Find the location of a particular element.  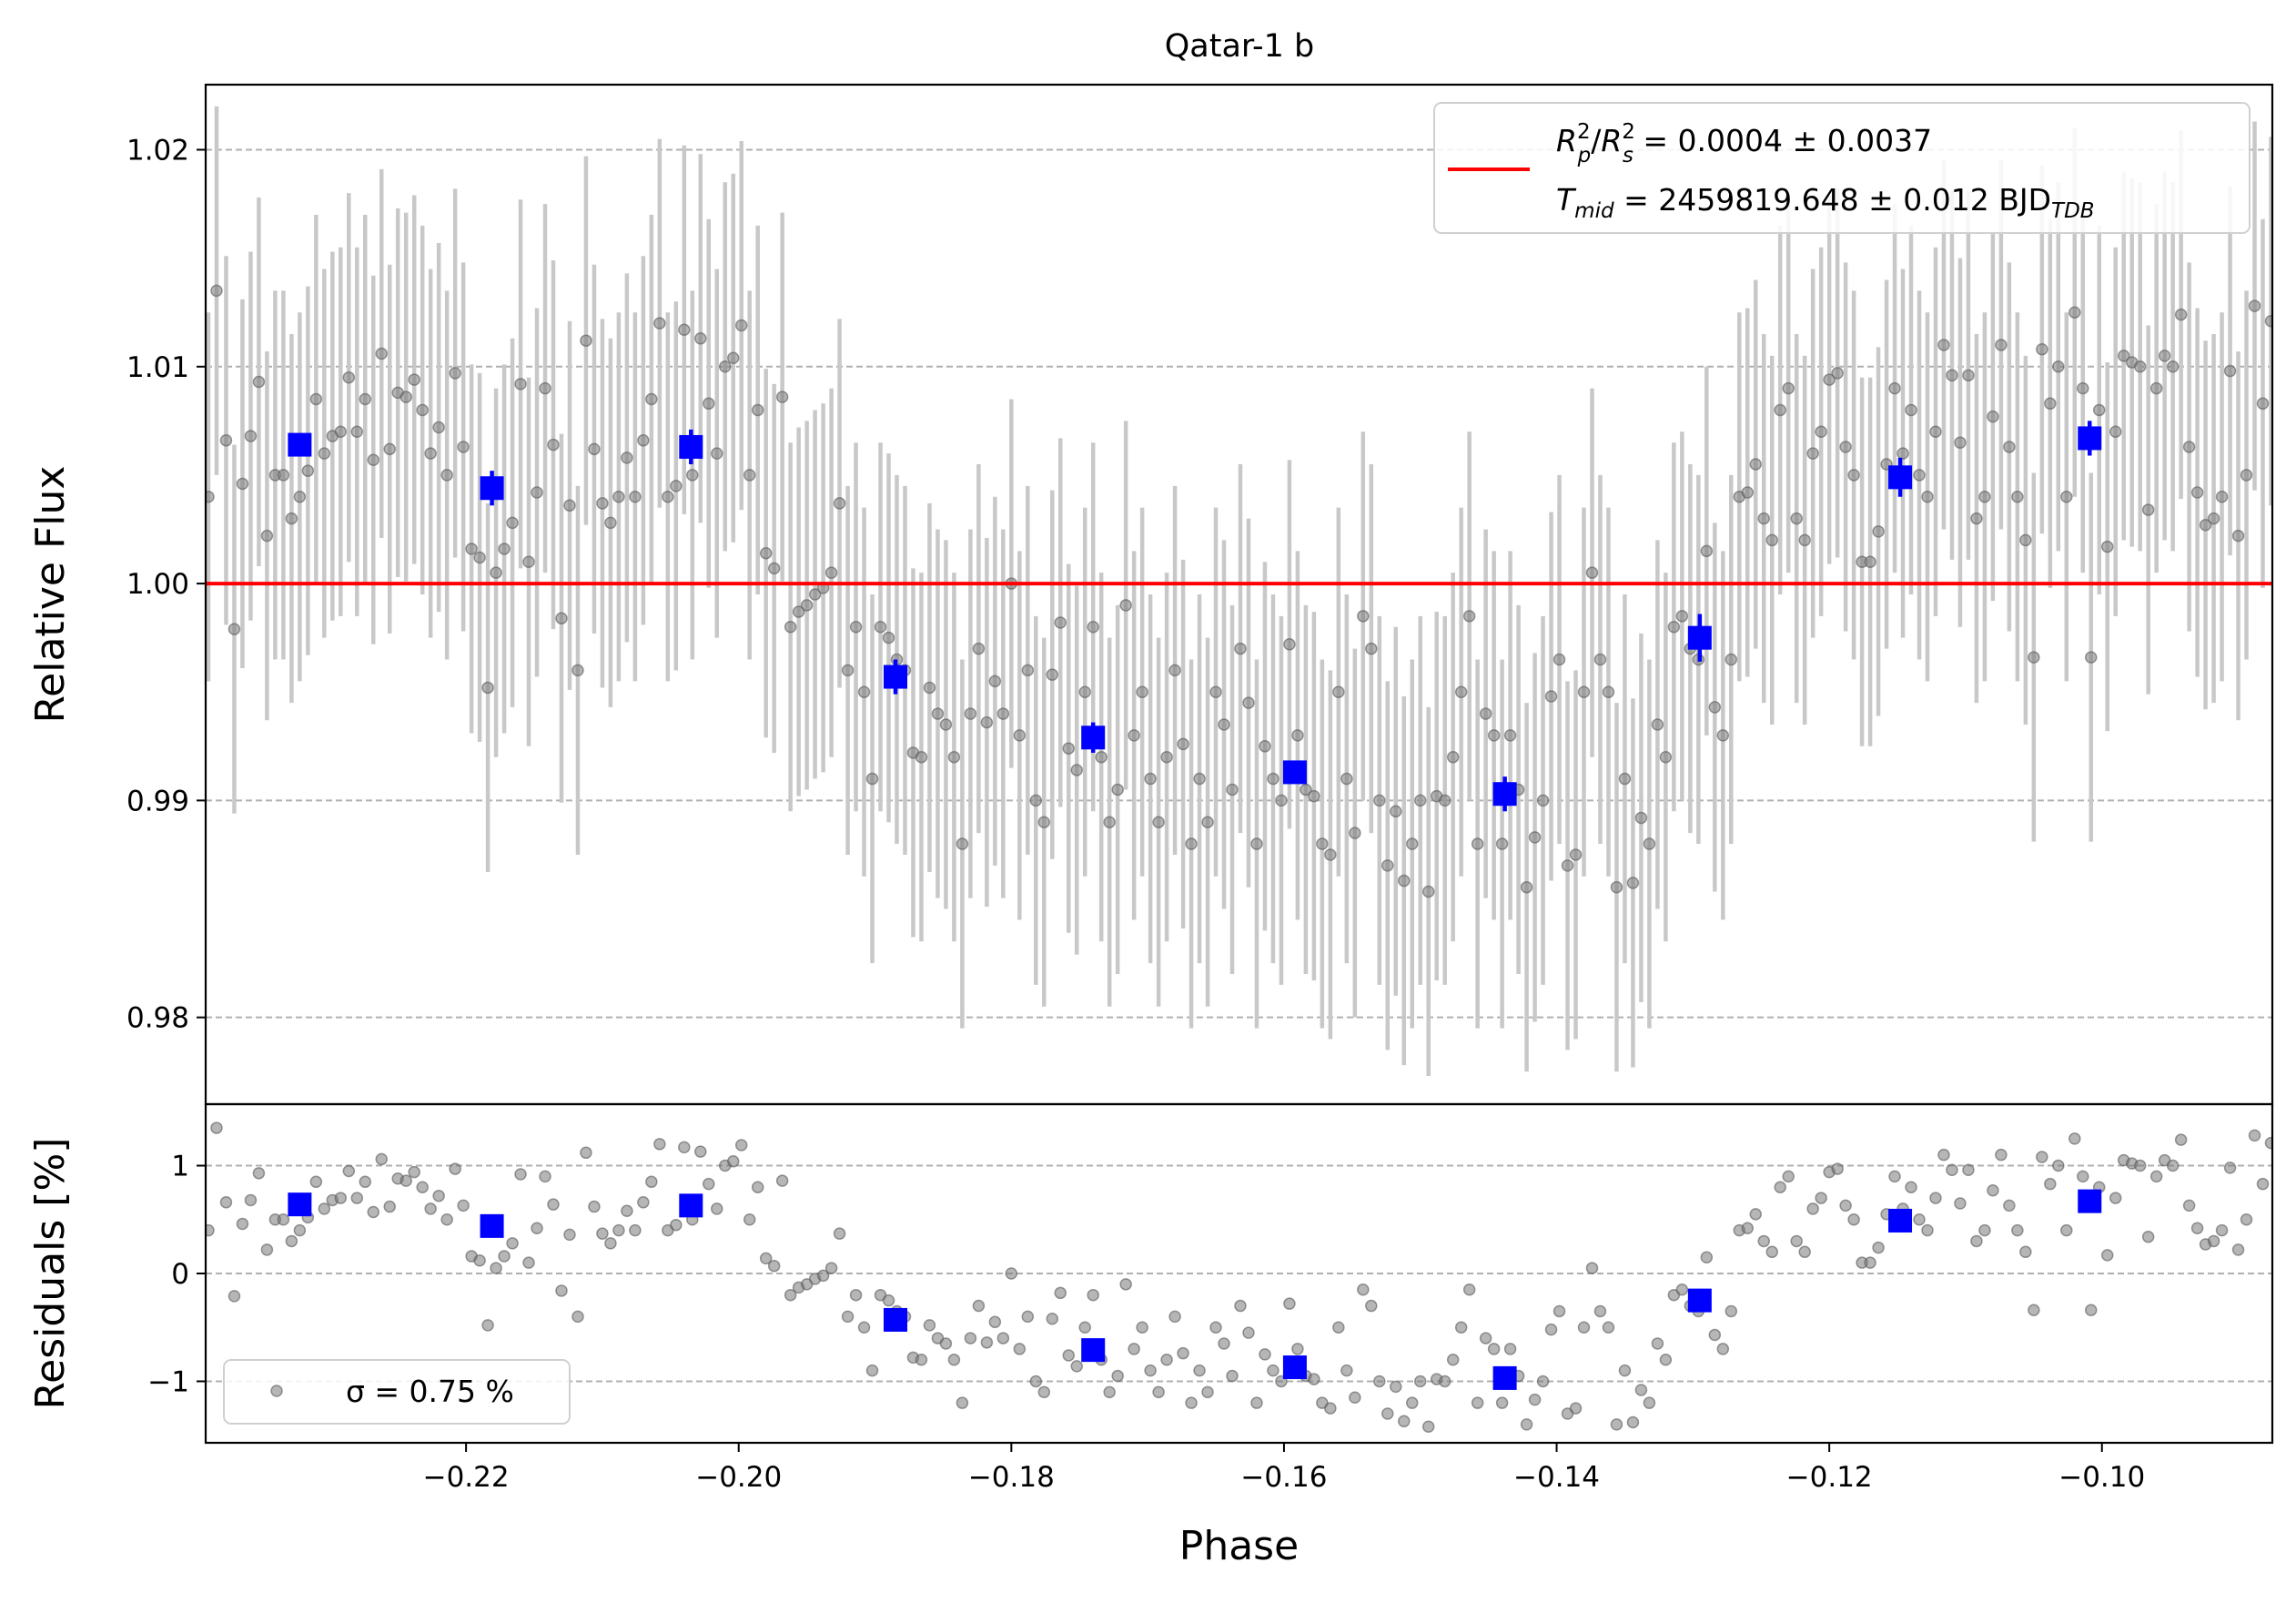

phase-x-tick-label: −0.16 is located at coordinates (1283, 1477).